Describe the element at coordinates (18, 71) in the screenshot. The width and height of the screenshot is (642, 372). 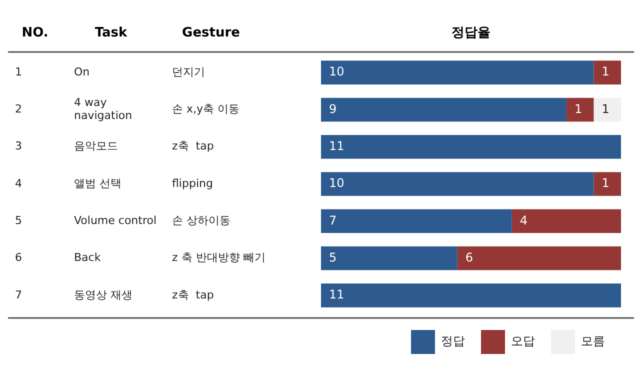
I see `text: 1` at that location.